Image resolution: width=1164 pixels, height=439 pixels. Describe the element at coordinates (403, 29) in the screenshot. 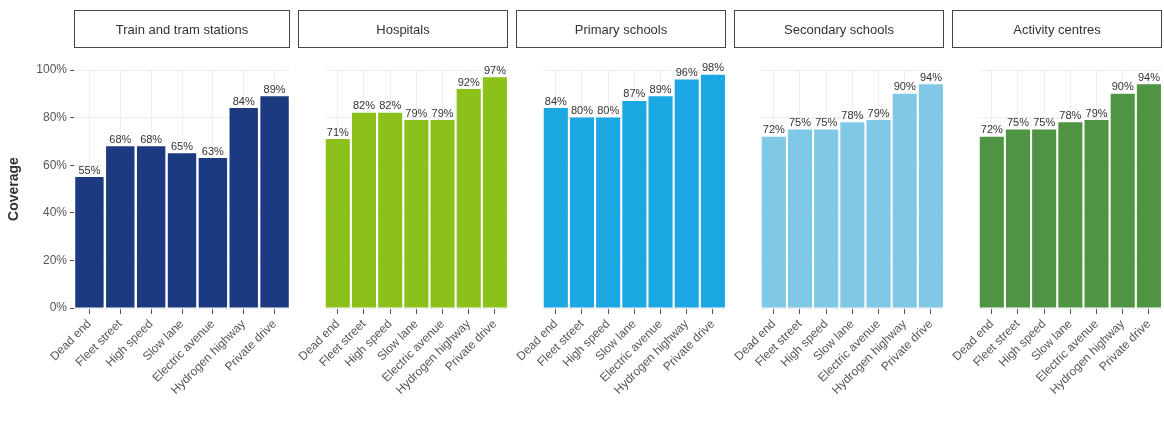

I see `chart-title: Hospitals` at that location.